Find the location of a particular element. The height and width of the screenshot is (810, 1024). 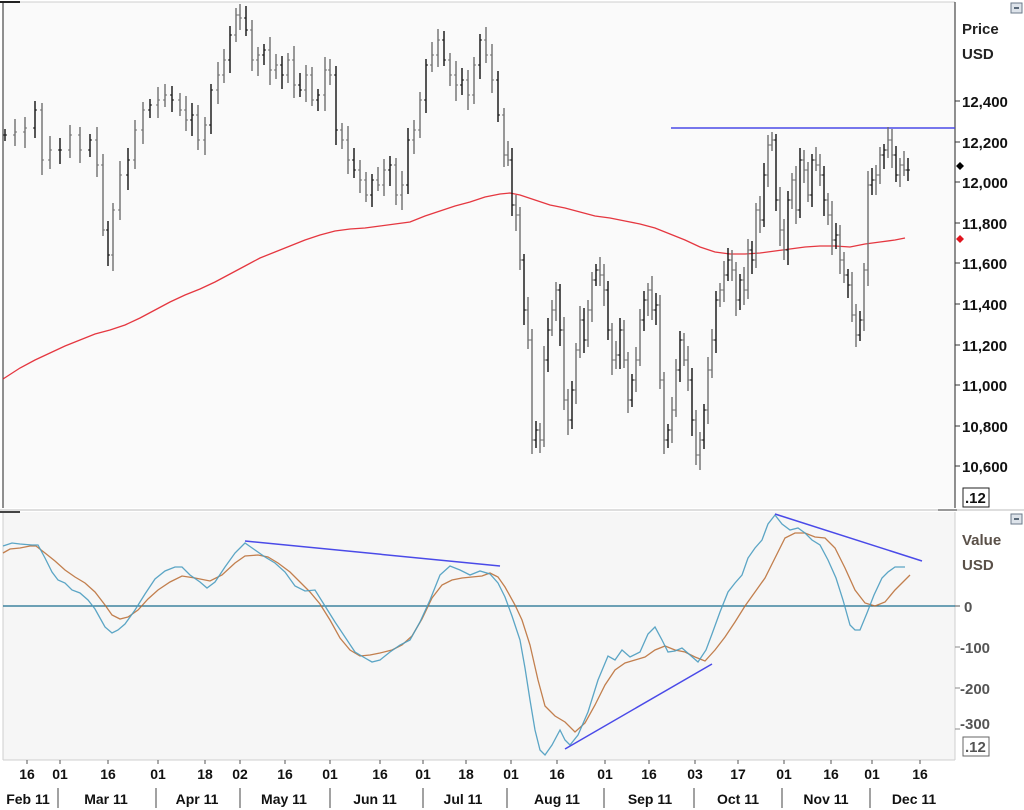

oscillator-panel-collapse-button is located at coordinates (1016, 519).